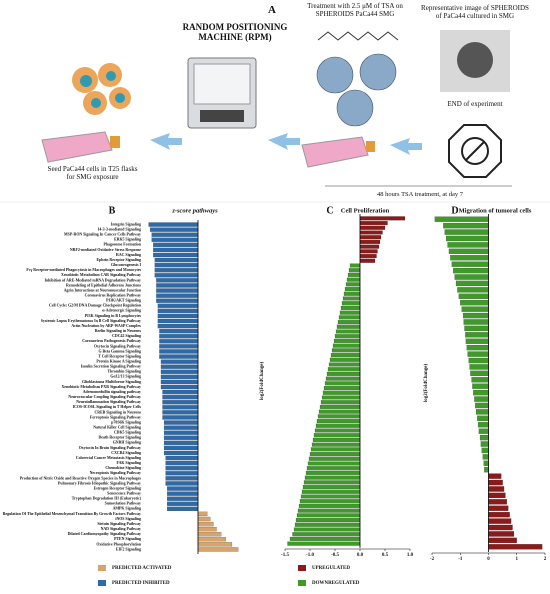 The height and width of the screenshot is (594, 550). I want to click on category-label: Phagosome Formation, so click(123, 245).